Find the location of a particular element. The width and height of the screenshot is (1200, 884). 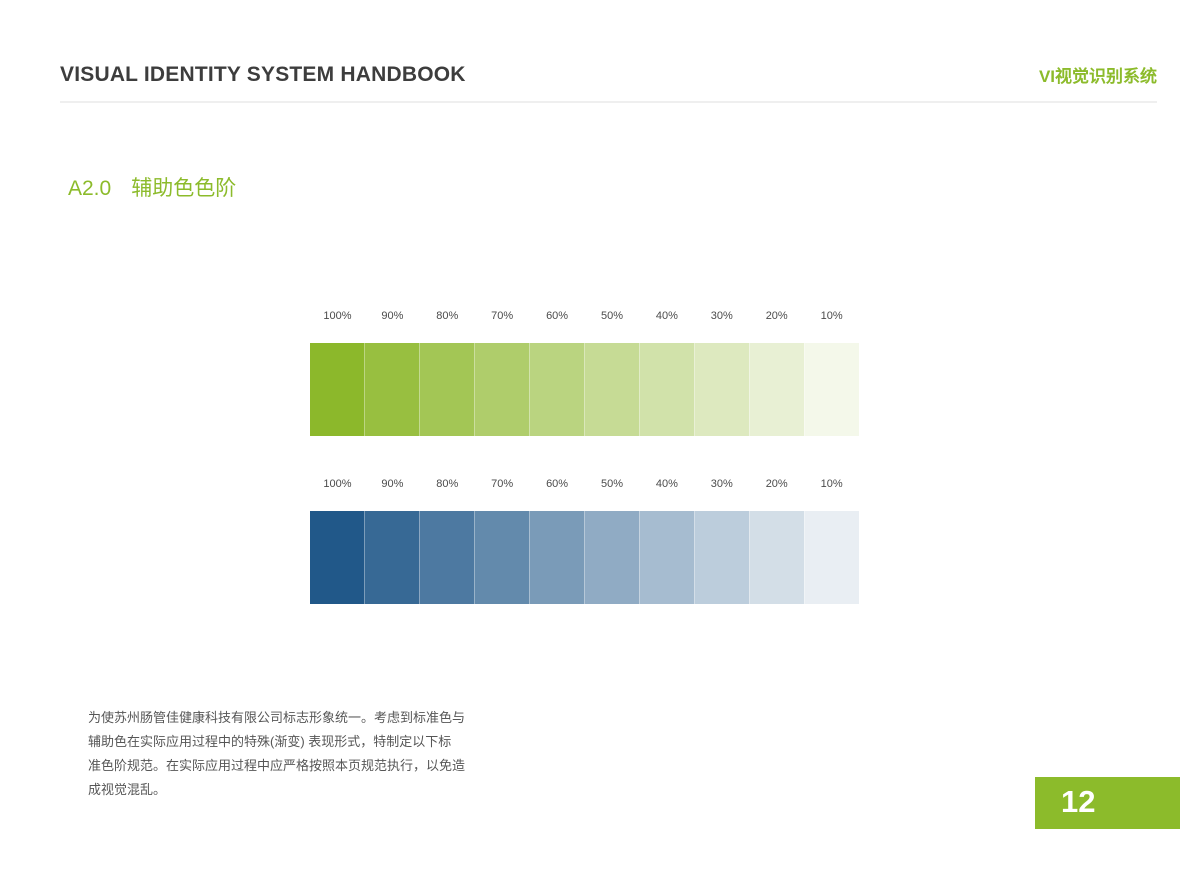

note-line: 准色阶规范。在实际应用过程中应严格按照本页规范执行，以免造 is located at coordinates (277, 765).